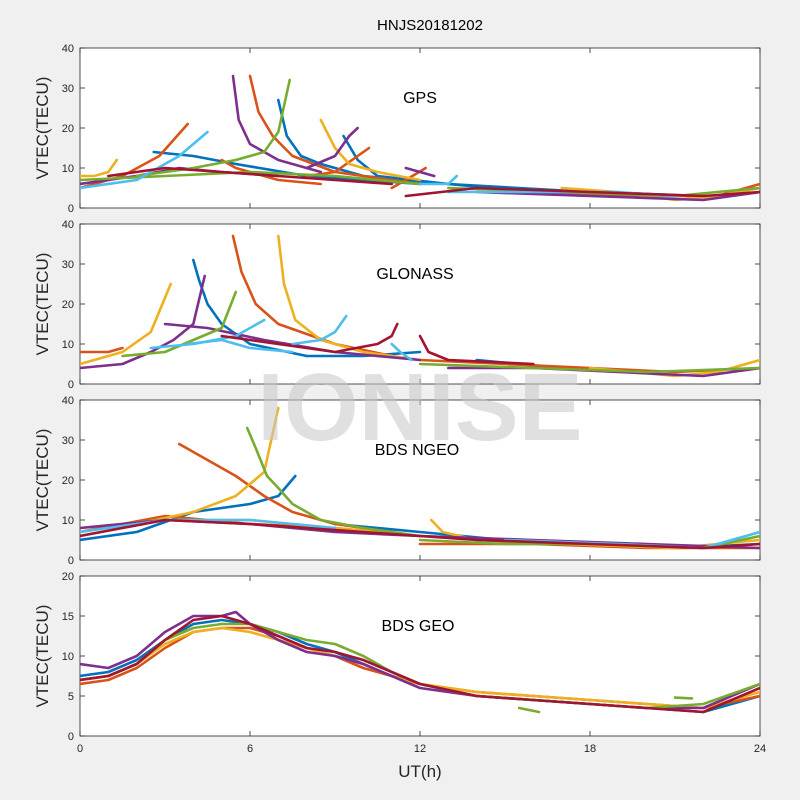 This screenshot has width=800, height=800. What do you see at coordinates (414, 274) in the screenshot?
I see `panel-title: GLONASS` at bounding box center [414, 274].